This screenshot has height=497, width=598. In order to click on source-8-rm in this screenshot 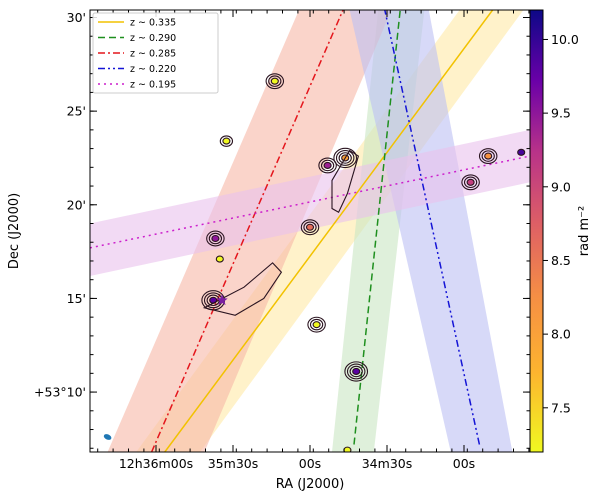, I will do `click(215, 238)`.